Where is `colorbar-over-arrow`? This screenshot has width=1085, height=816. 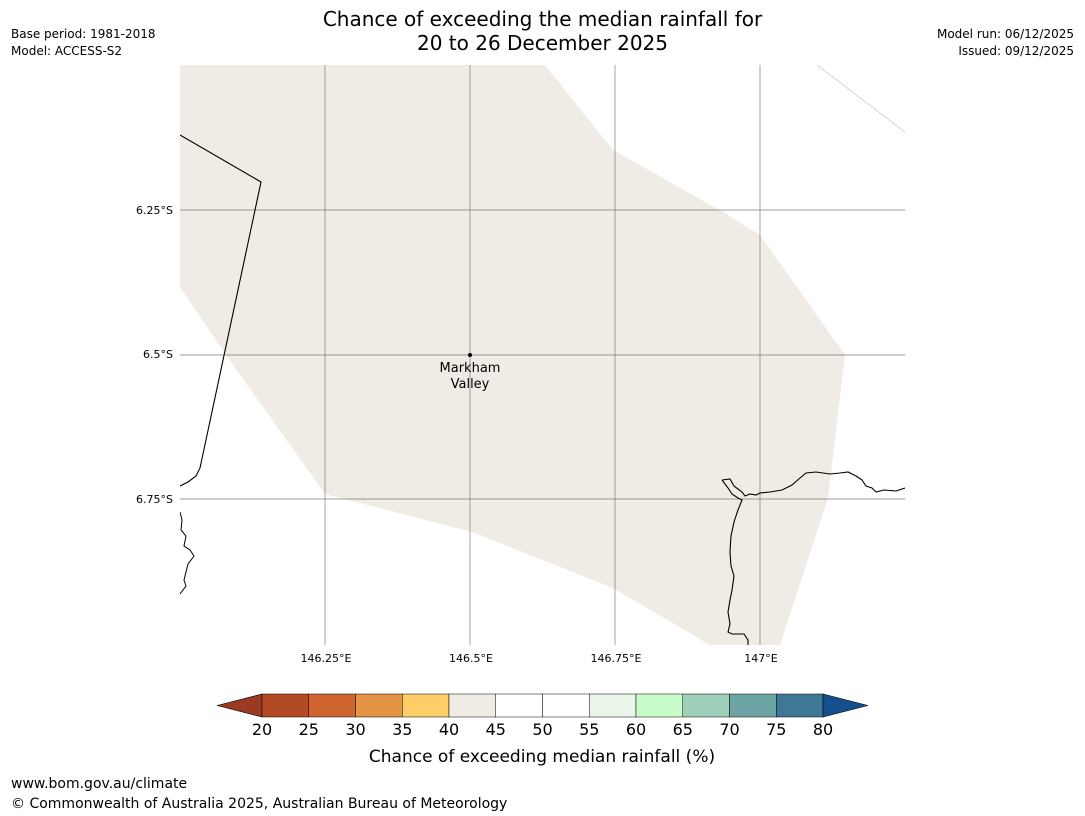
colorbar-over-arrow is located at coordinates (845, 705).